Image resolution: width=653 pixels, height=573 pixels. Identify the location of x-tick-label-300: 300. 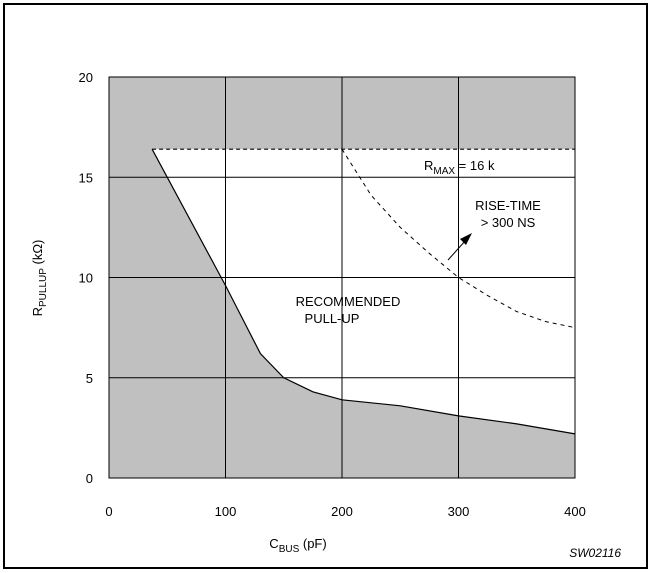
(459, 511).